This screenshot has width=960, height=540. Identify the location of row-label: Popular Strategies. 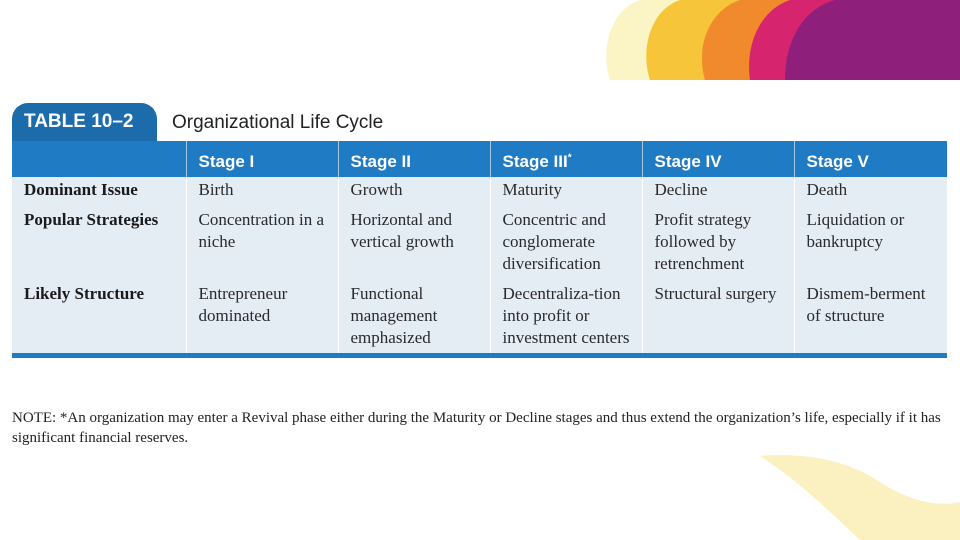
(99, 244).